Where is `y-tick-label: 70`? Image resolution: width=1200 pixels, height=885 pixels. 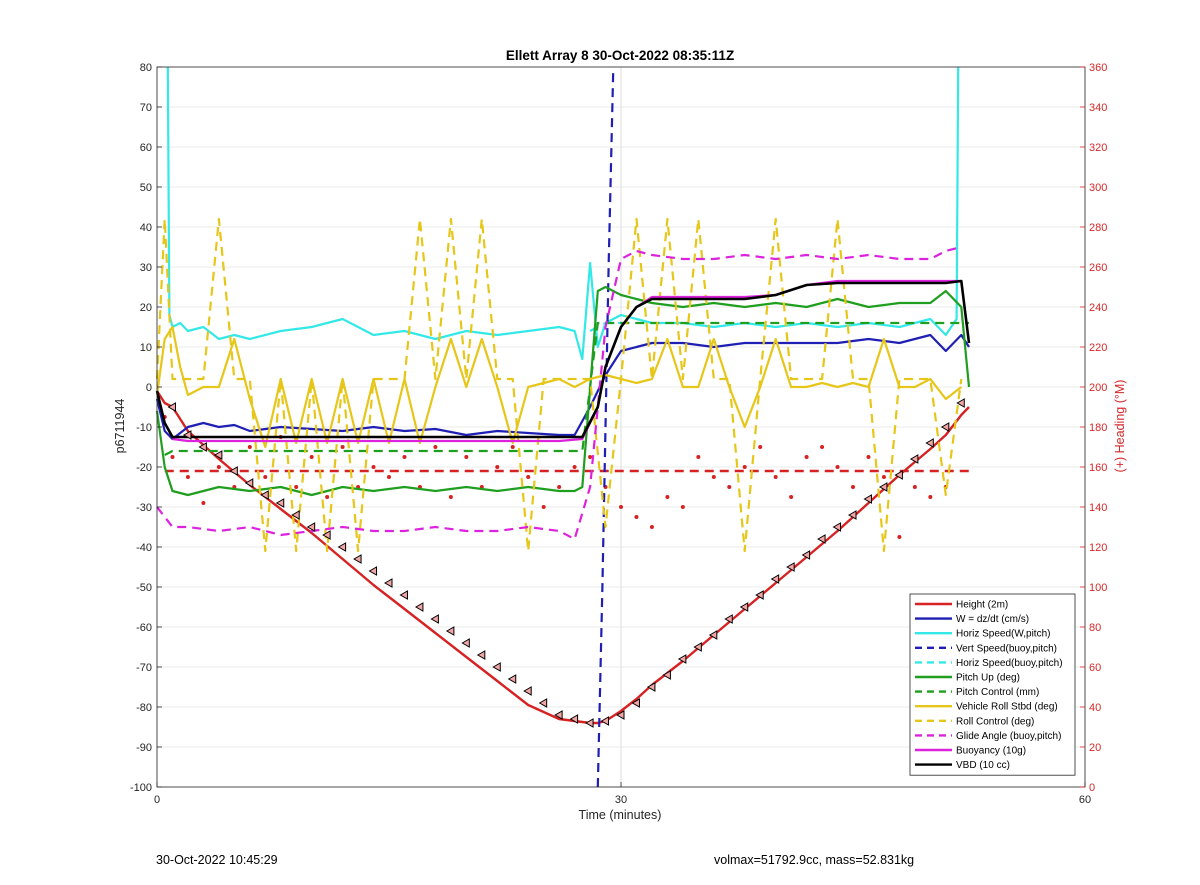 y-tick-label: 70 is located at coordinates (146, 108).